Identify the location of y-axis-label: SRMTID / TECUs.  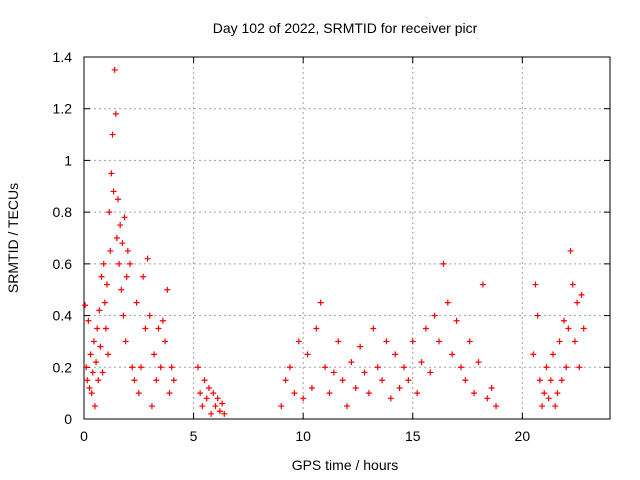
(13, 238).